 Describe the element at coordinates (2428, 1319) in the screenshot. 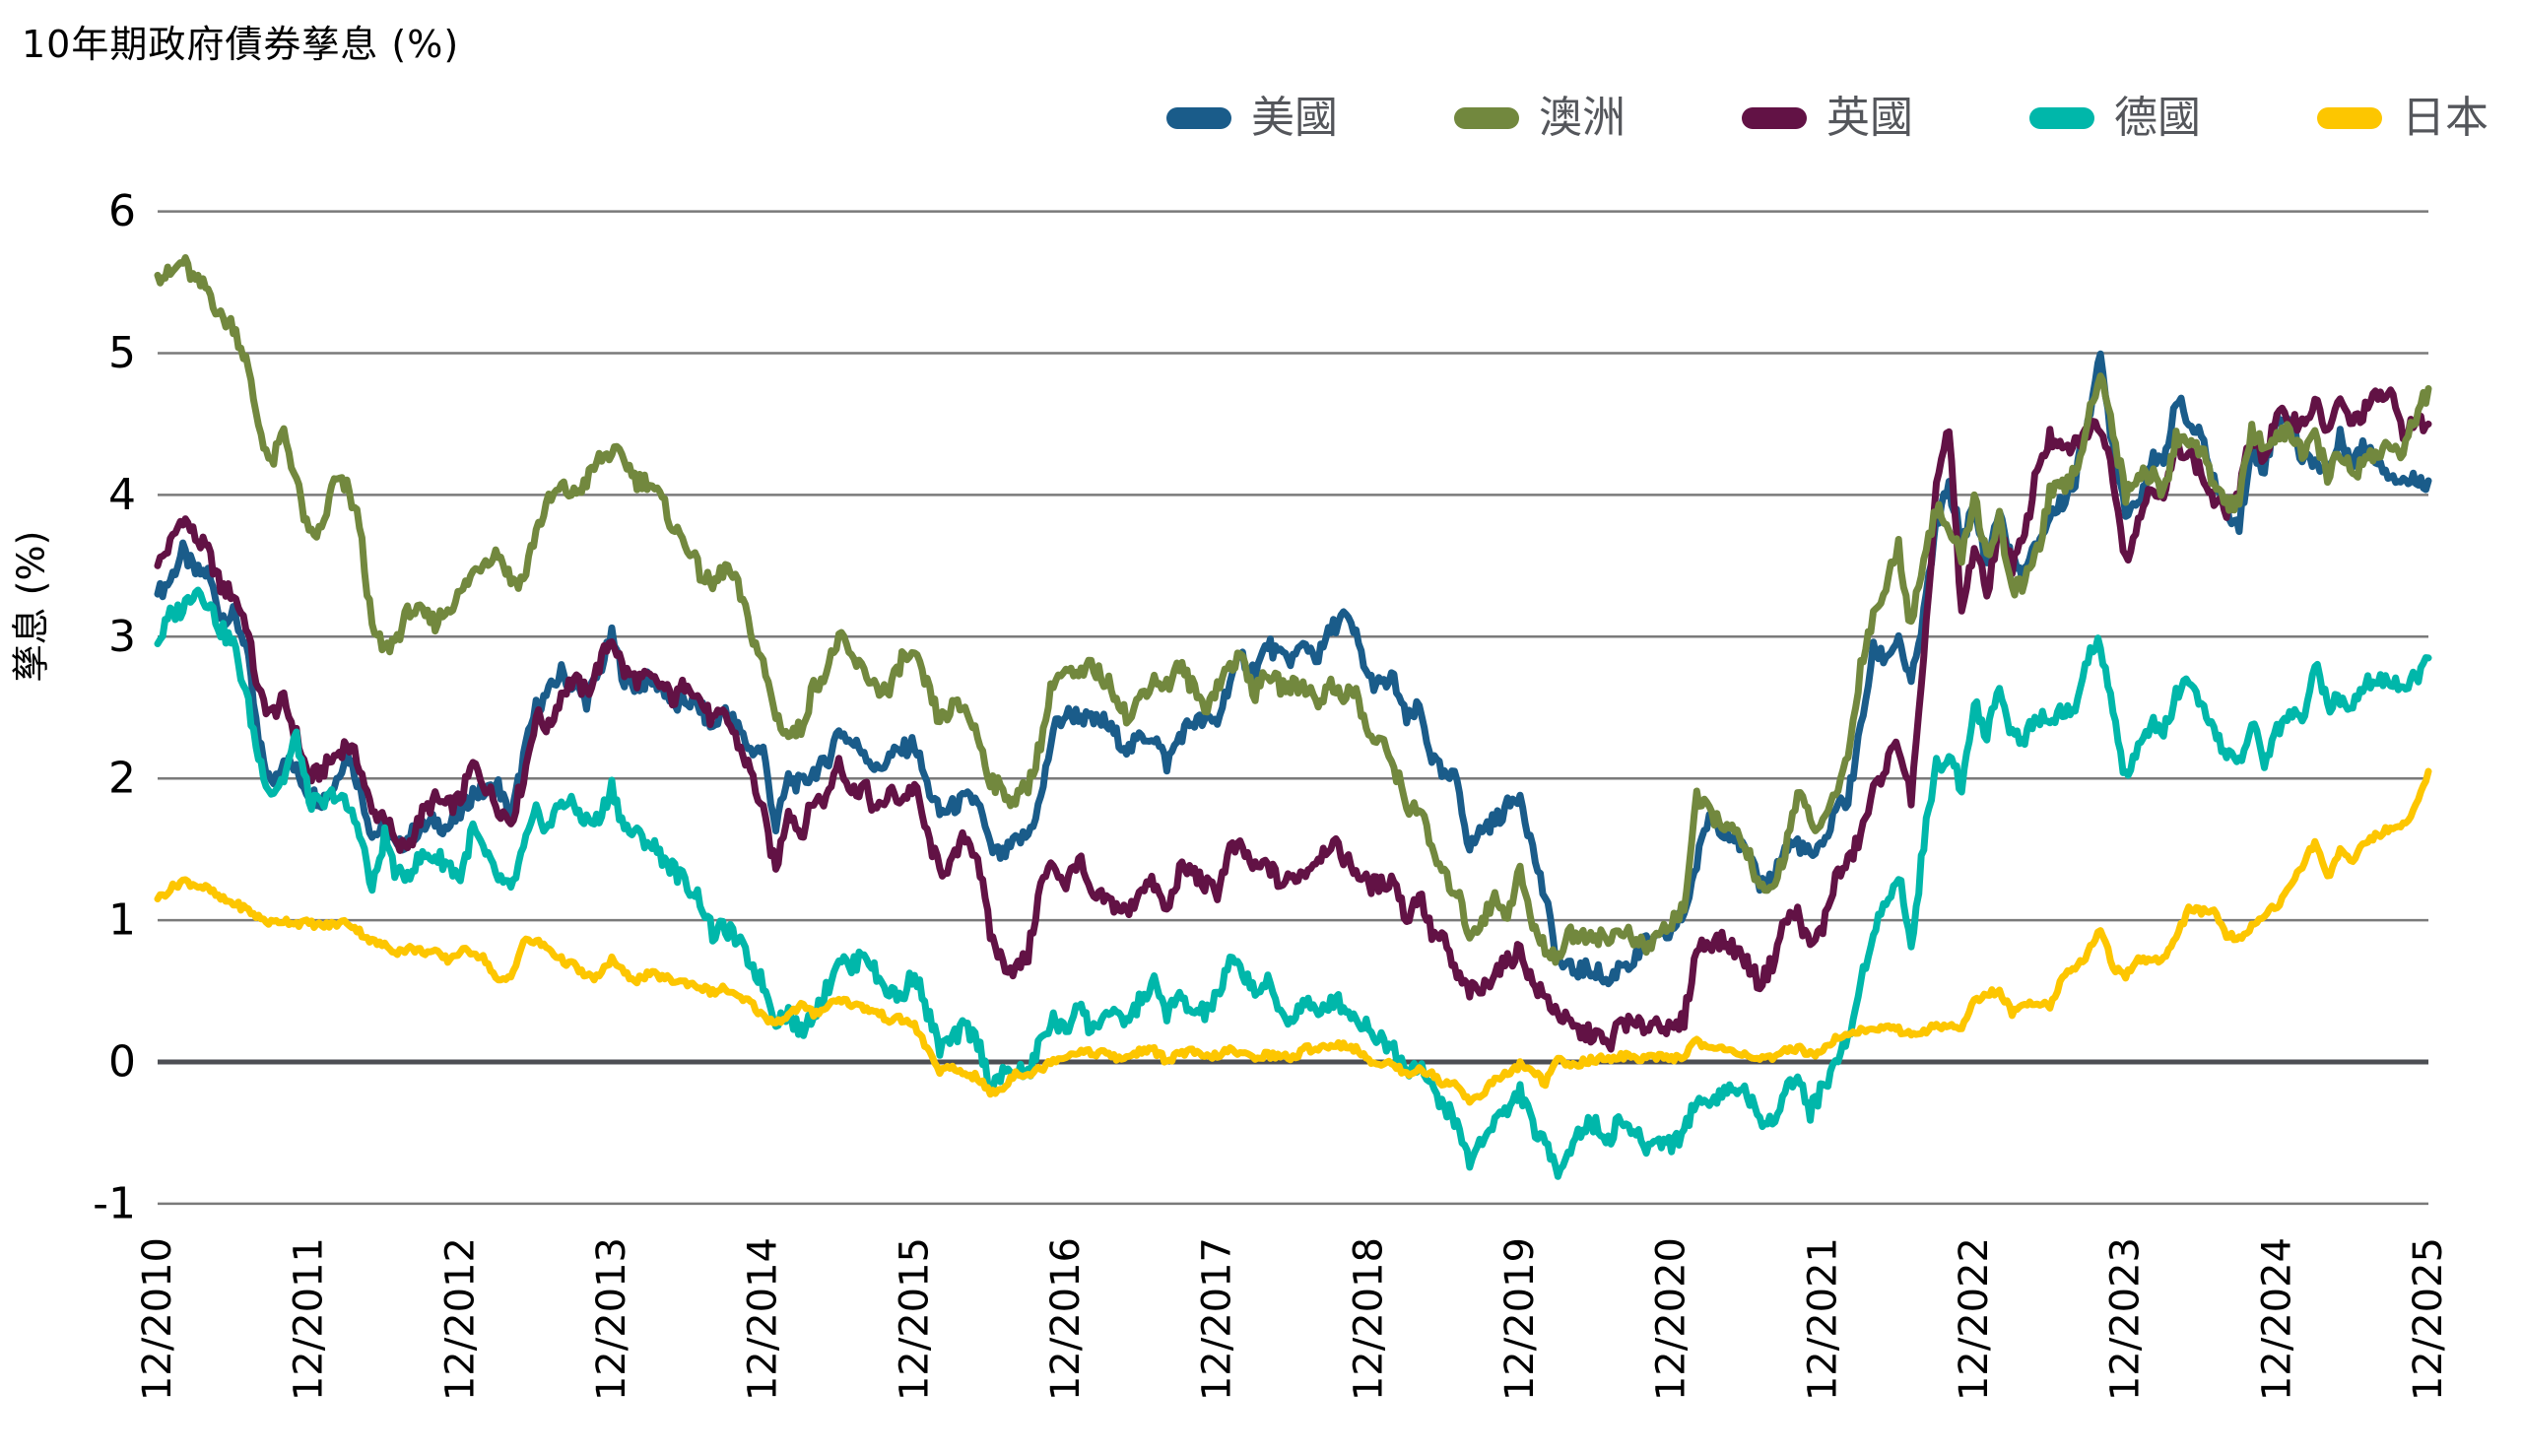

I see `x-tick-label: 12/2025` at that location.